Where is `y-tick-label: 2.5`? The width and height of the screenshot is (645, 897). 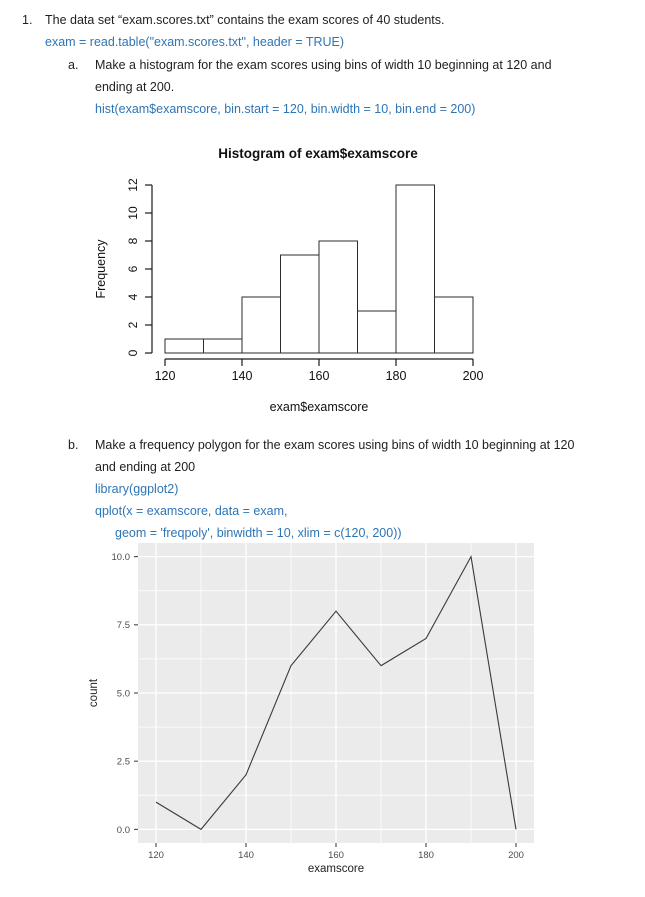 y-tick-label: 2.5 is located at coordinates (123, 762).